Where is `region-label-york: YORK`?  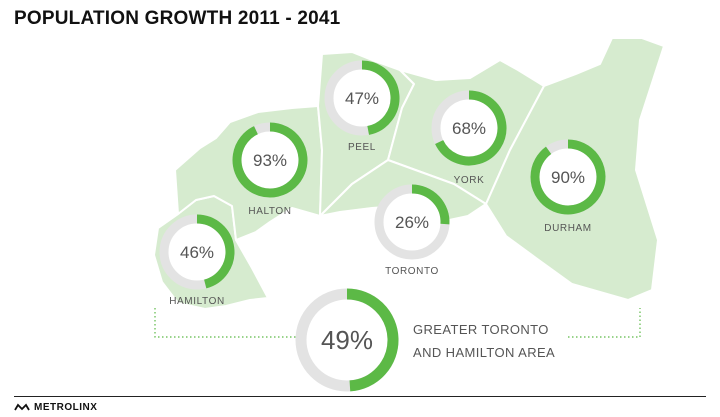 region-label-york: YORK is located at coordinates (469, 180).